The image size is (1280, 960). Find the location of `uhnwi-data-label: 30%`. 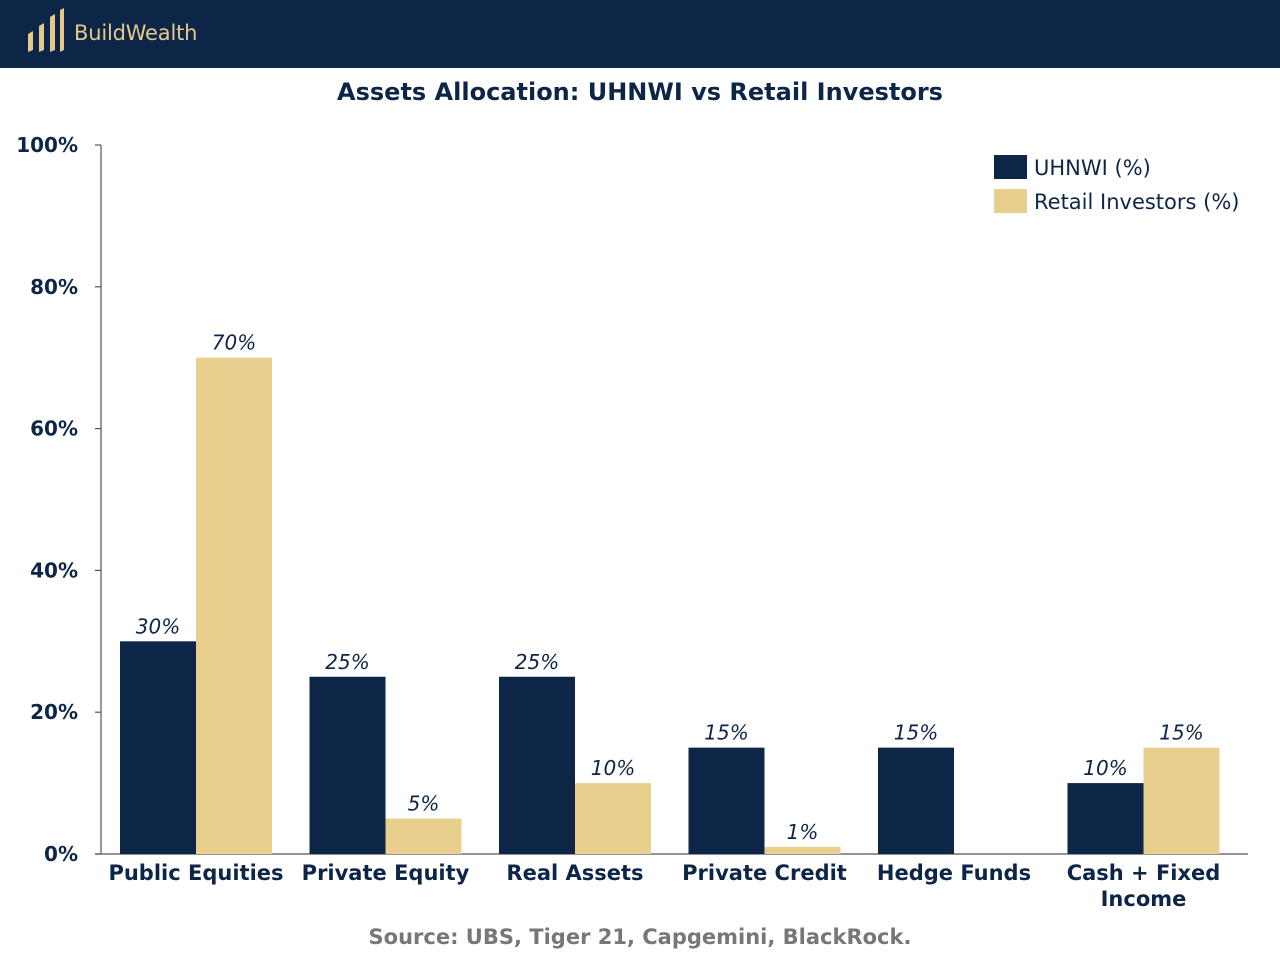

uhnwi-data-label: 30% is located at coordinates (158, 626).